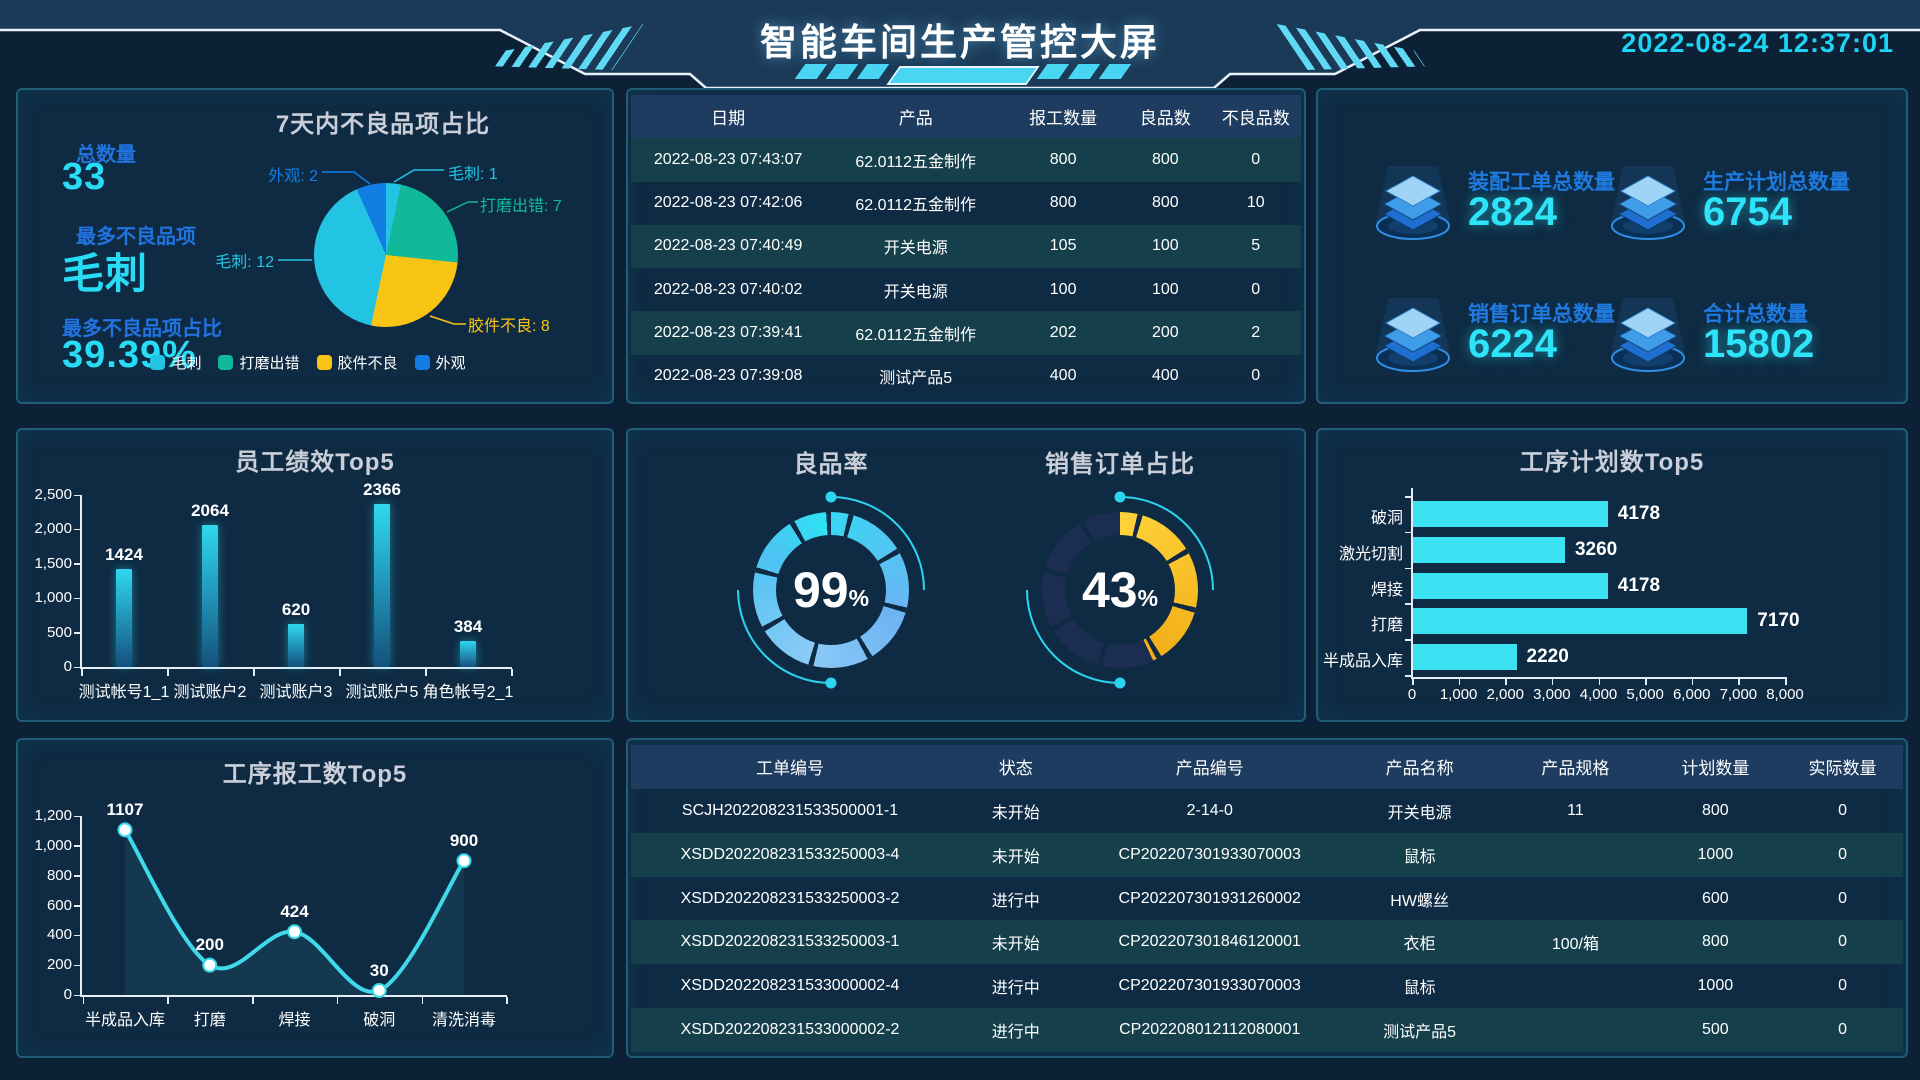 The width and height of the screenshot is (1920, 1080). Describe the element at coordinates (966, 117) in the screenshot. I see `table-header-row: 日期 产品 报工数量 良品数 不良品数` at that location.